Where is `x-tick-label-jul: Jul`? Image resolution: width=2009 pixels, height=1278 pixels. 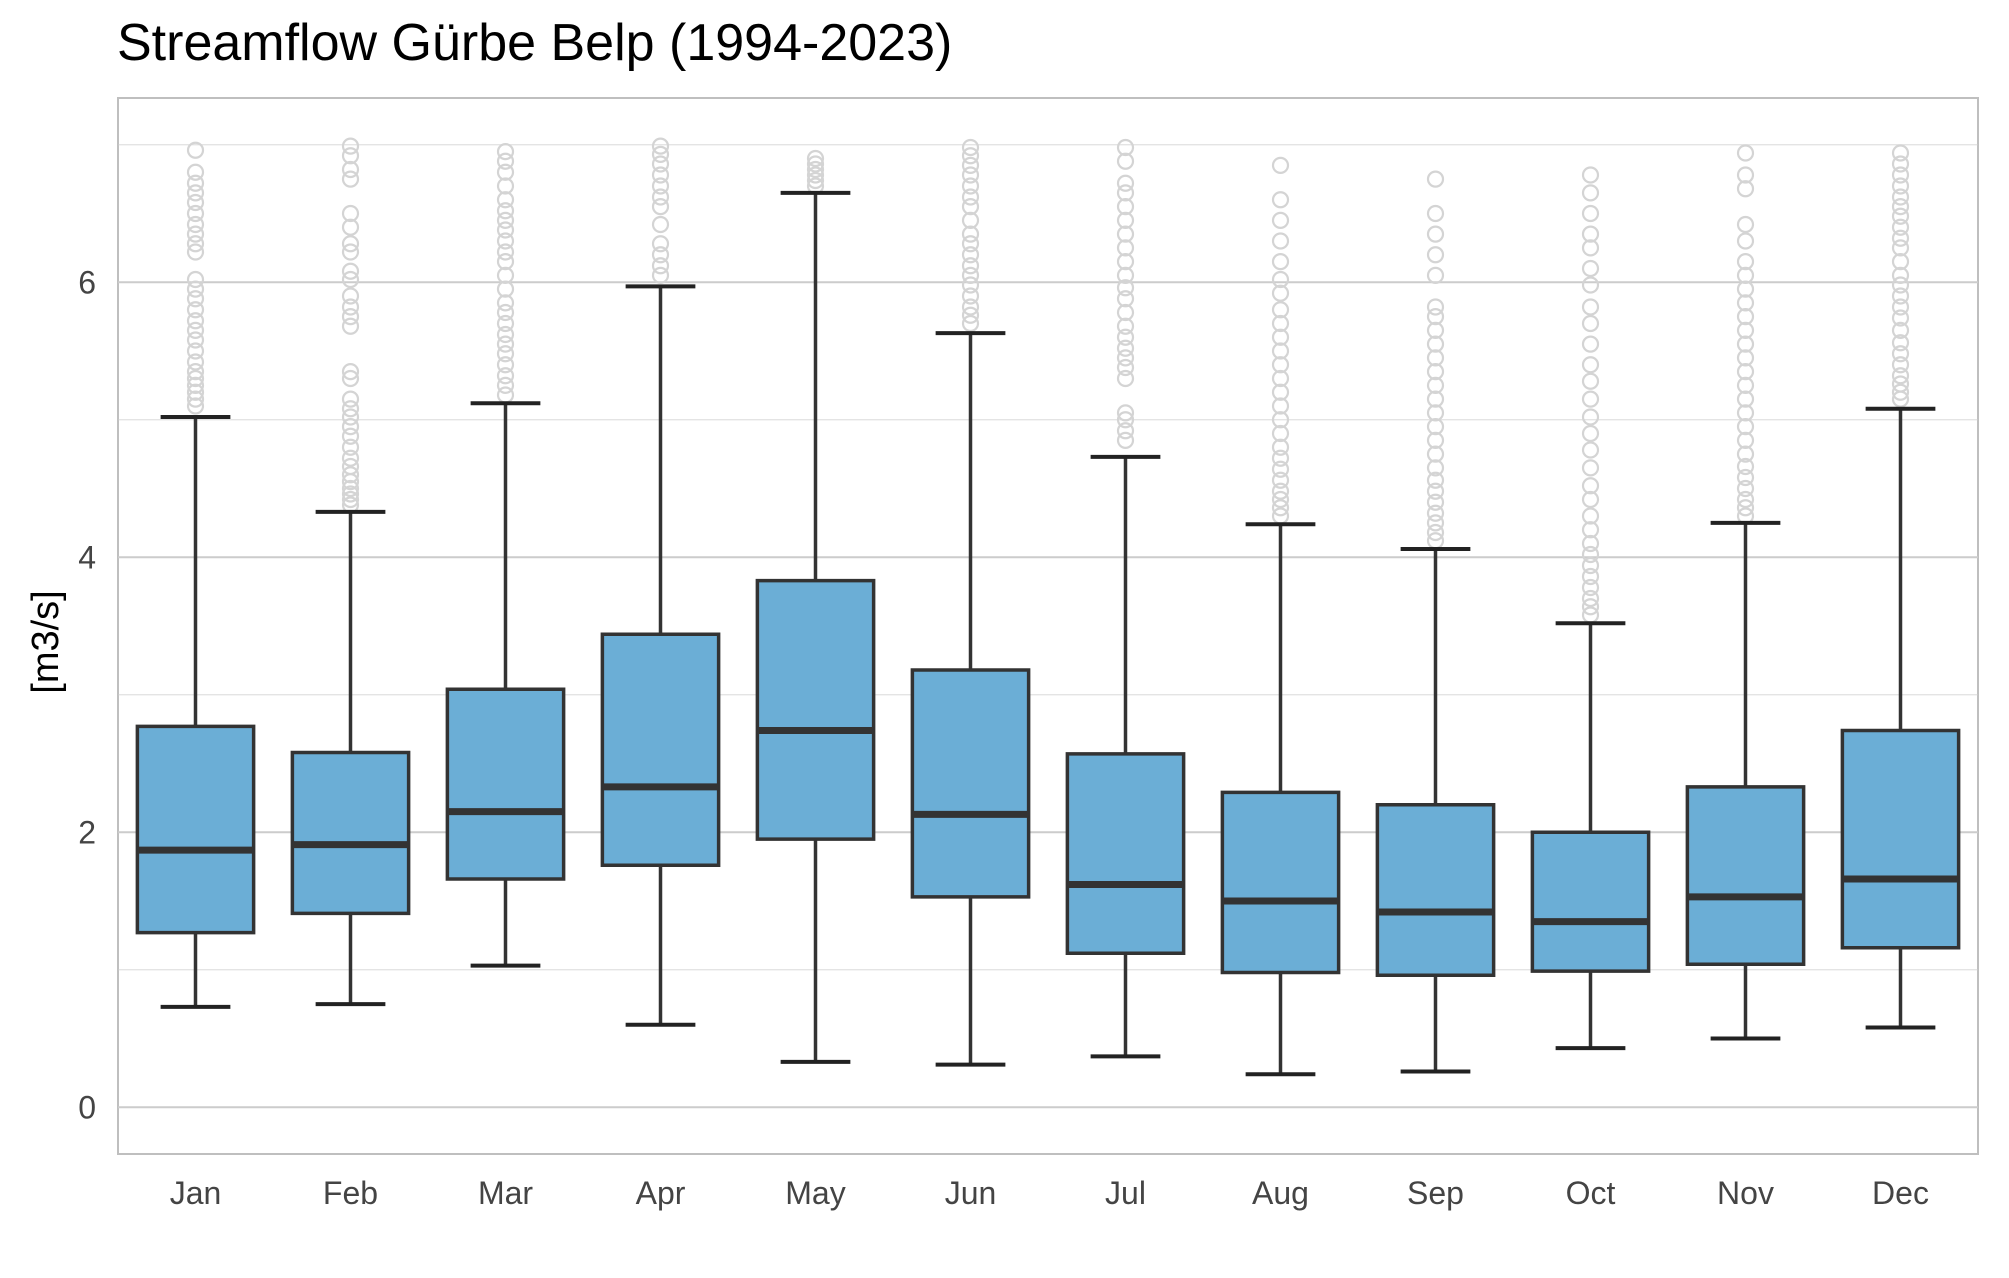
x-tick-label-jul: Jul is located at coordinates (1125, 1193).